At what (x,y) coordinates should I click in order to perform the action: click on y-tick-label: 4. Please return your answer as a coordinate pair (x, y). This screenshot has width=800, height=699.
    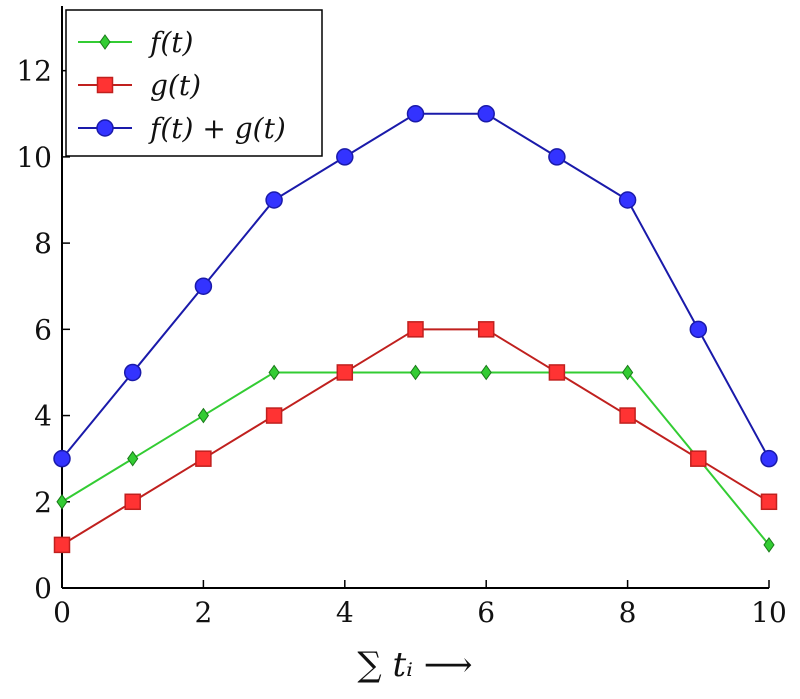
    Looking at the image, I should click on (43, 416).